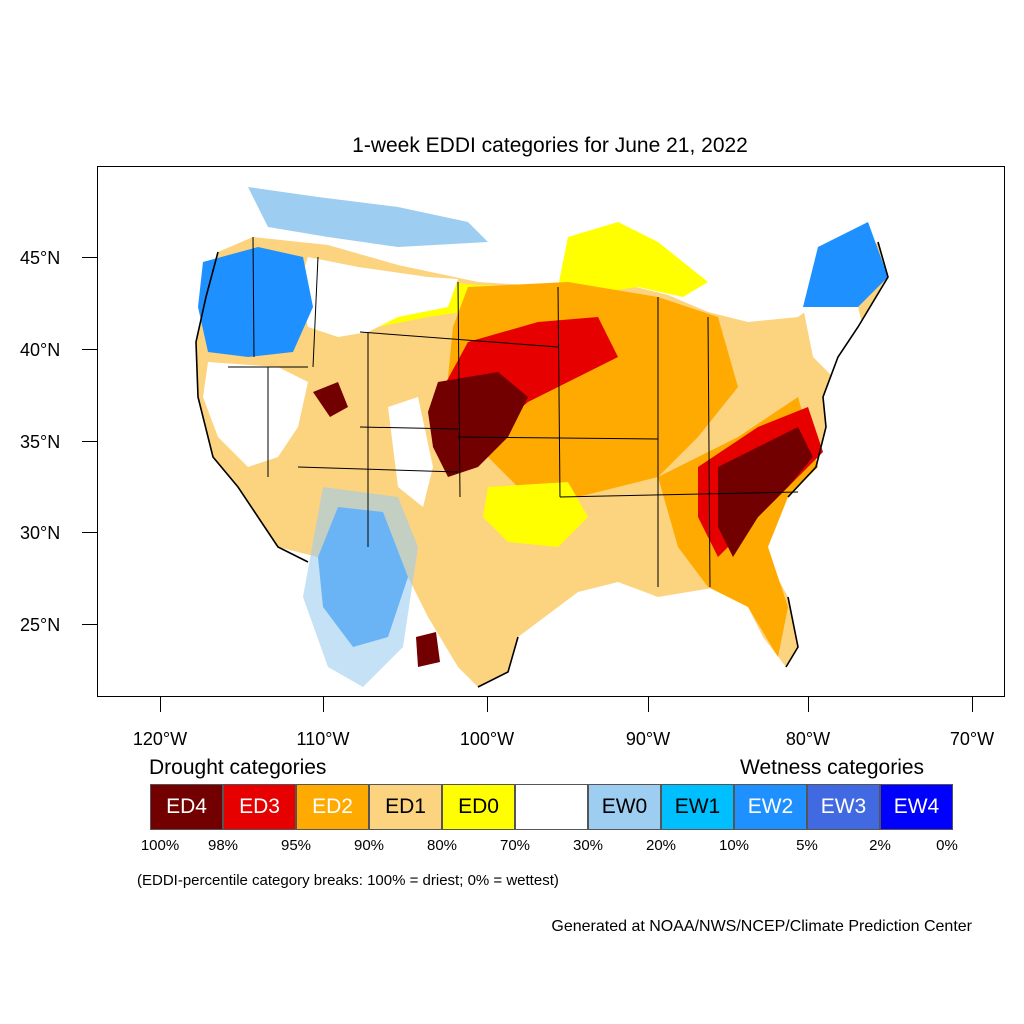 The image size is (1024, 1024). What do you see at coordinates (588, 845) in the screenshot?
I see `legend-break-label: 30%` at bounding box center [588, 845].